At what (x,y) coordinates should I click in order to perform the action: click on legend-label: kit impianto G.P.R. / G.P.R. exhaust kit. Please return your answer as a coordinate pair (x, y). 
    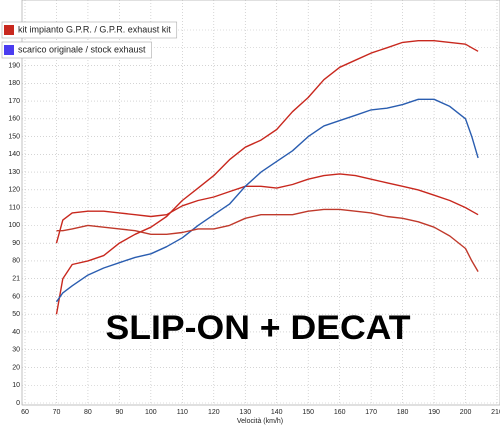
    Looking at the image, I should click on (94, 29).